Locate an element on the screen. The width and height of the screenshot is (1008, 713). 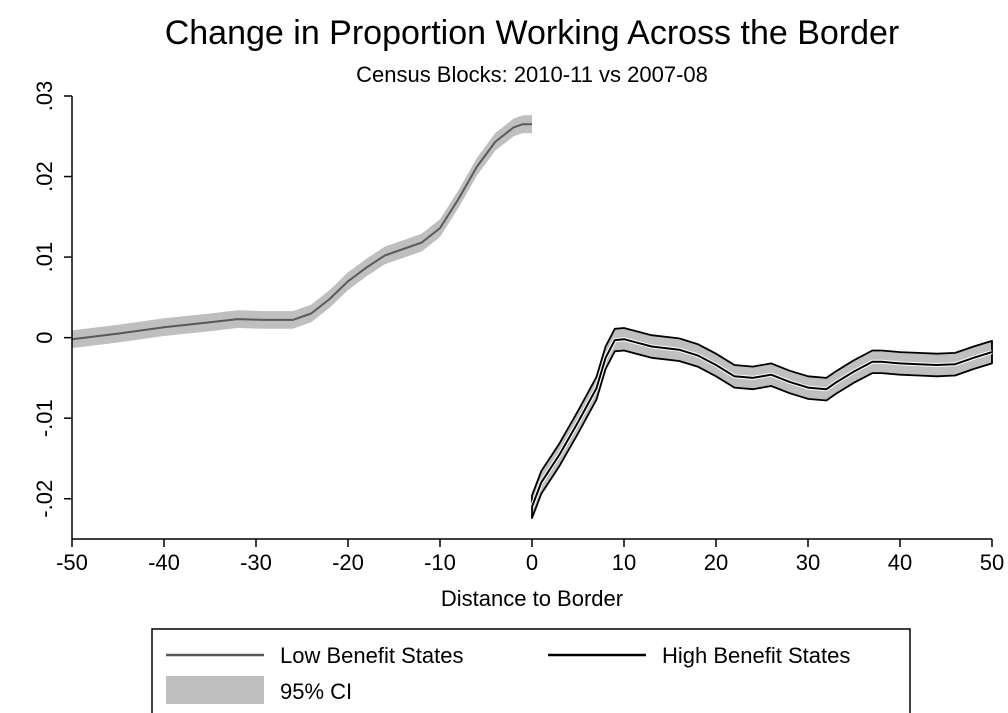
x-tick-label: 20 is located at coordinates (716, 562).